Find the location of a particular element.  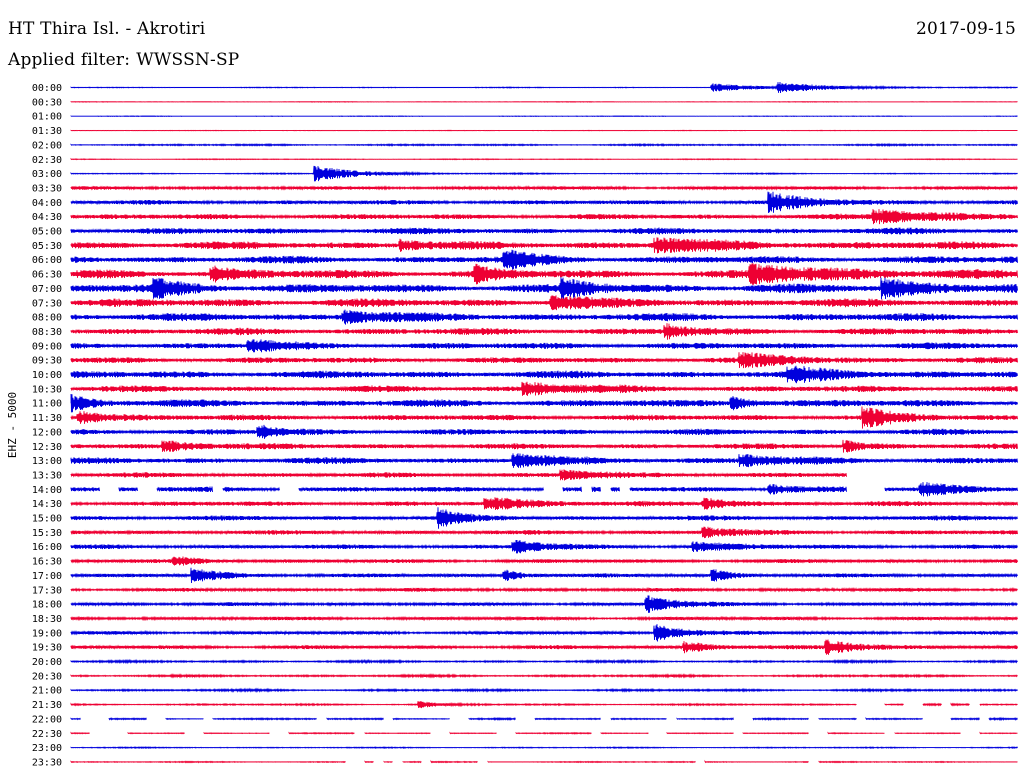

station-title: HT Thira Isl. - Akrotiri is located at coordinates (107, 29).